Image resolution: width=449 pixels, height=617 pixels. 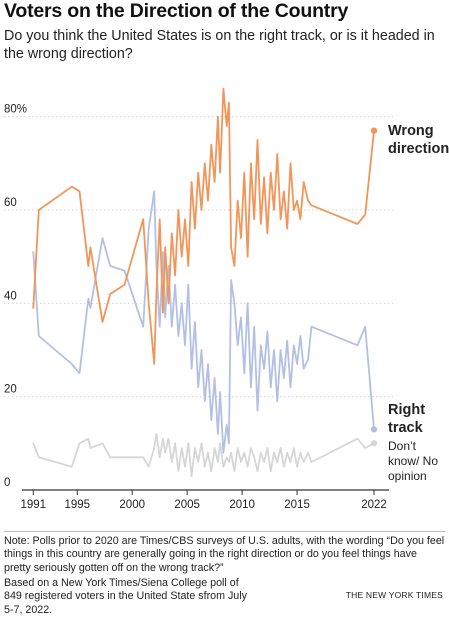 What do you see at coordinates (203, 455) in the screenshot?
I see `dontknow-series-line` at bounding box center [203, 455].